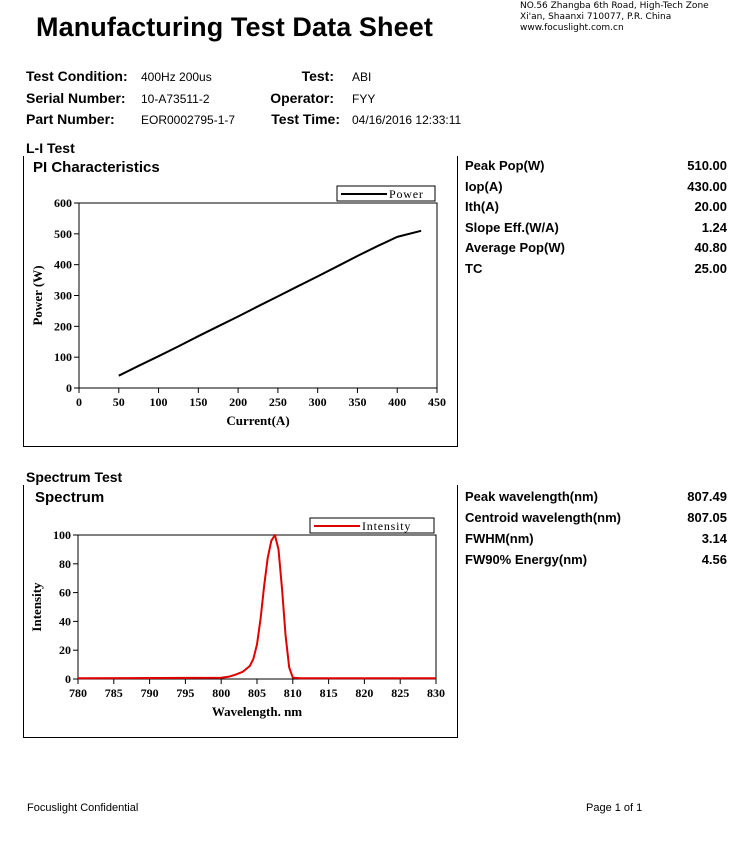 The height and width of the screenshot is (841, 750). What do you see at coordinates (175, 99) in the screenshot?
I see `serial-number-value: 10-A73511-2` at bounding box center [175, 99].